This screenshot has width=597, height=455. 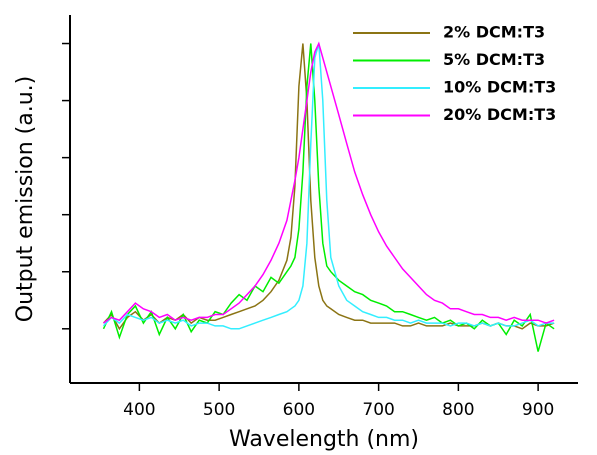 What do you see at coordinates (458, 410) in the screenshot?
I see `x-tick-label: 800` at bounding box center [458, 410].